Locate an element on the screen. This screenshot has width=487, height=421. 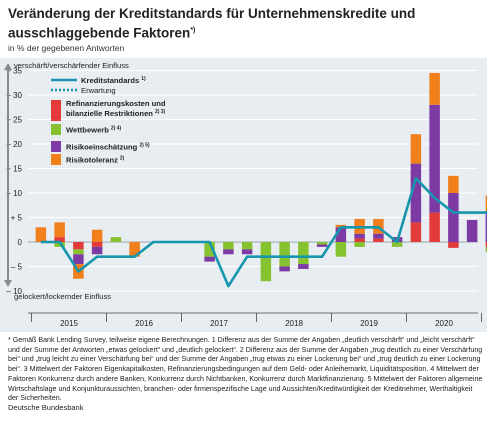
y-tick-label: – 10 is located at coordinates (14, 291).